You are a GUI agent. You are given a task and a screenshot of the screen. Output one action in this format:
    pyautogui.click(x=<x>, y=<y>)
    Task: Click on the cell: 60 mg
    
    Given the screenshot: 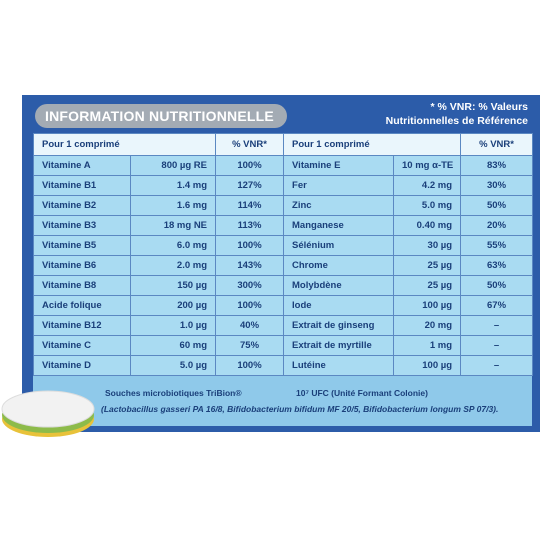 What is the action you would take?
    pyautogui.click(x=173, y=345)
    